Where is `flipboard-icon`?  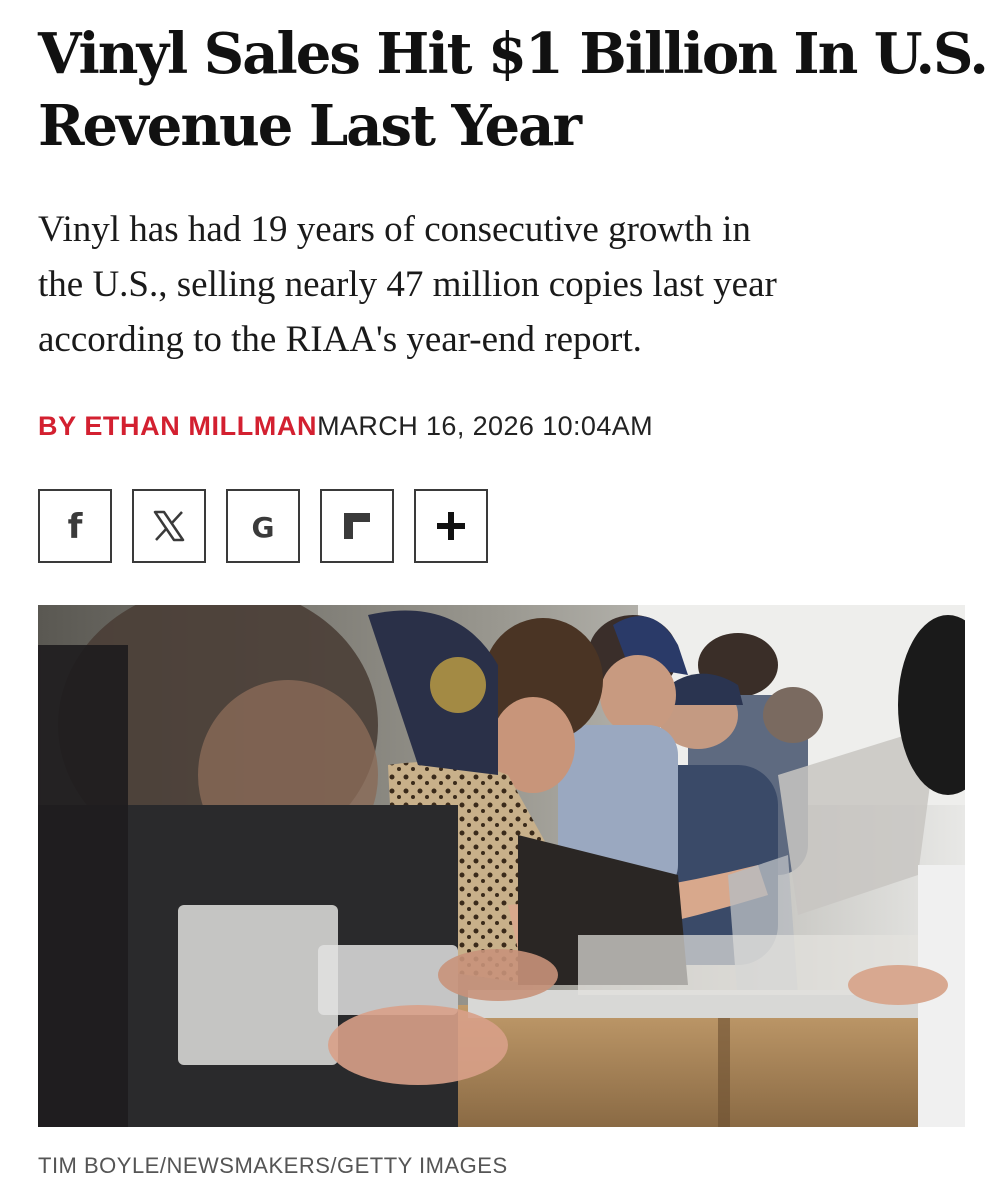
flipboard-icon is located at coordinates (357, 526).